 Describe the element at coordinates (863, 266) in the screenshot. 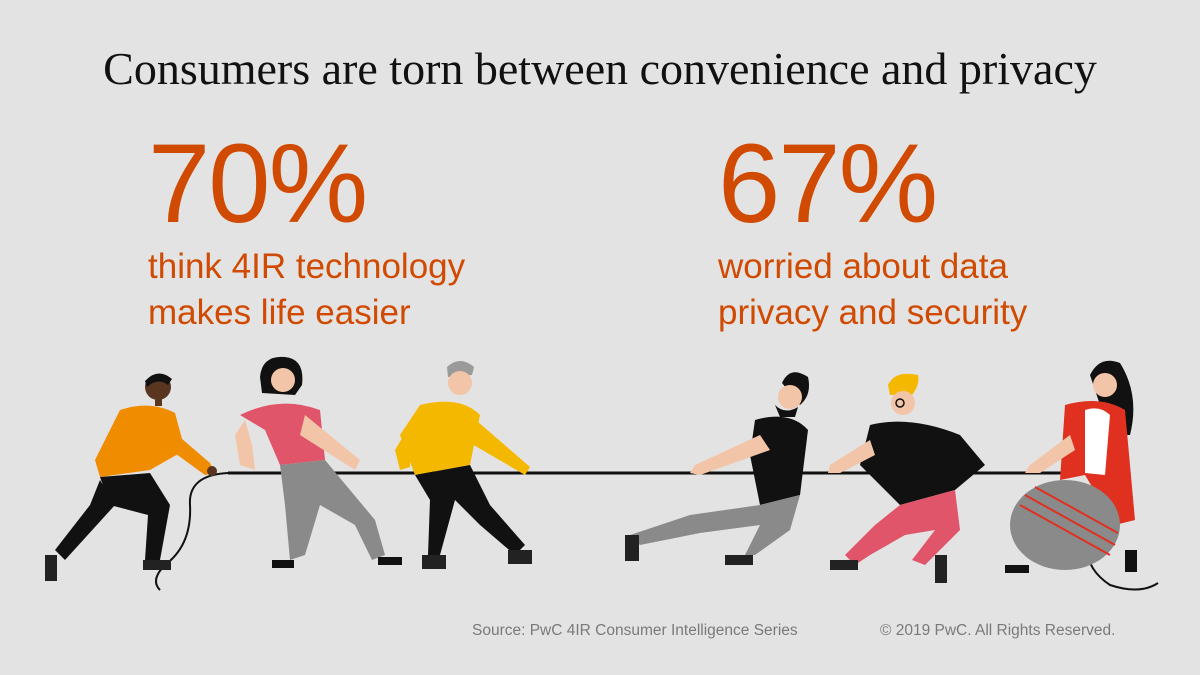

I see `stat-description-line: worried about data` at that location.